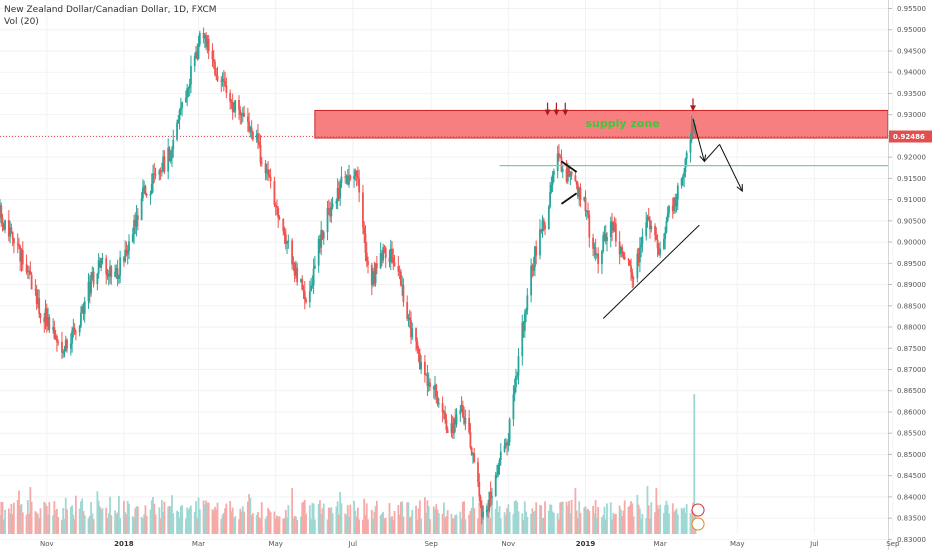 This screenshot has height=550, width=932. What do you see at coordinates (569, 198) in the screenshot?
I see `bracket-line-bottom` at bounding box center [569, 198].